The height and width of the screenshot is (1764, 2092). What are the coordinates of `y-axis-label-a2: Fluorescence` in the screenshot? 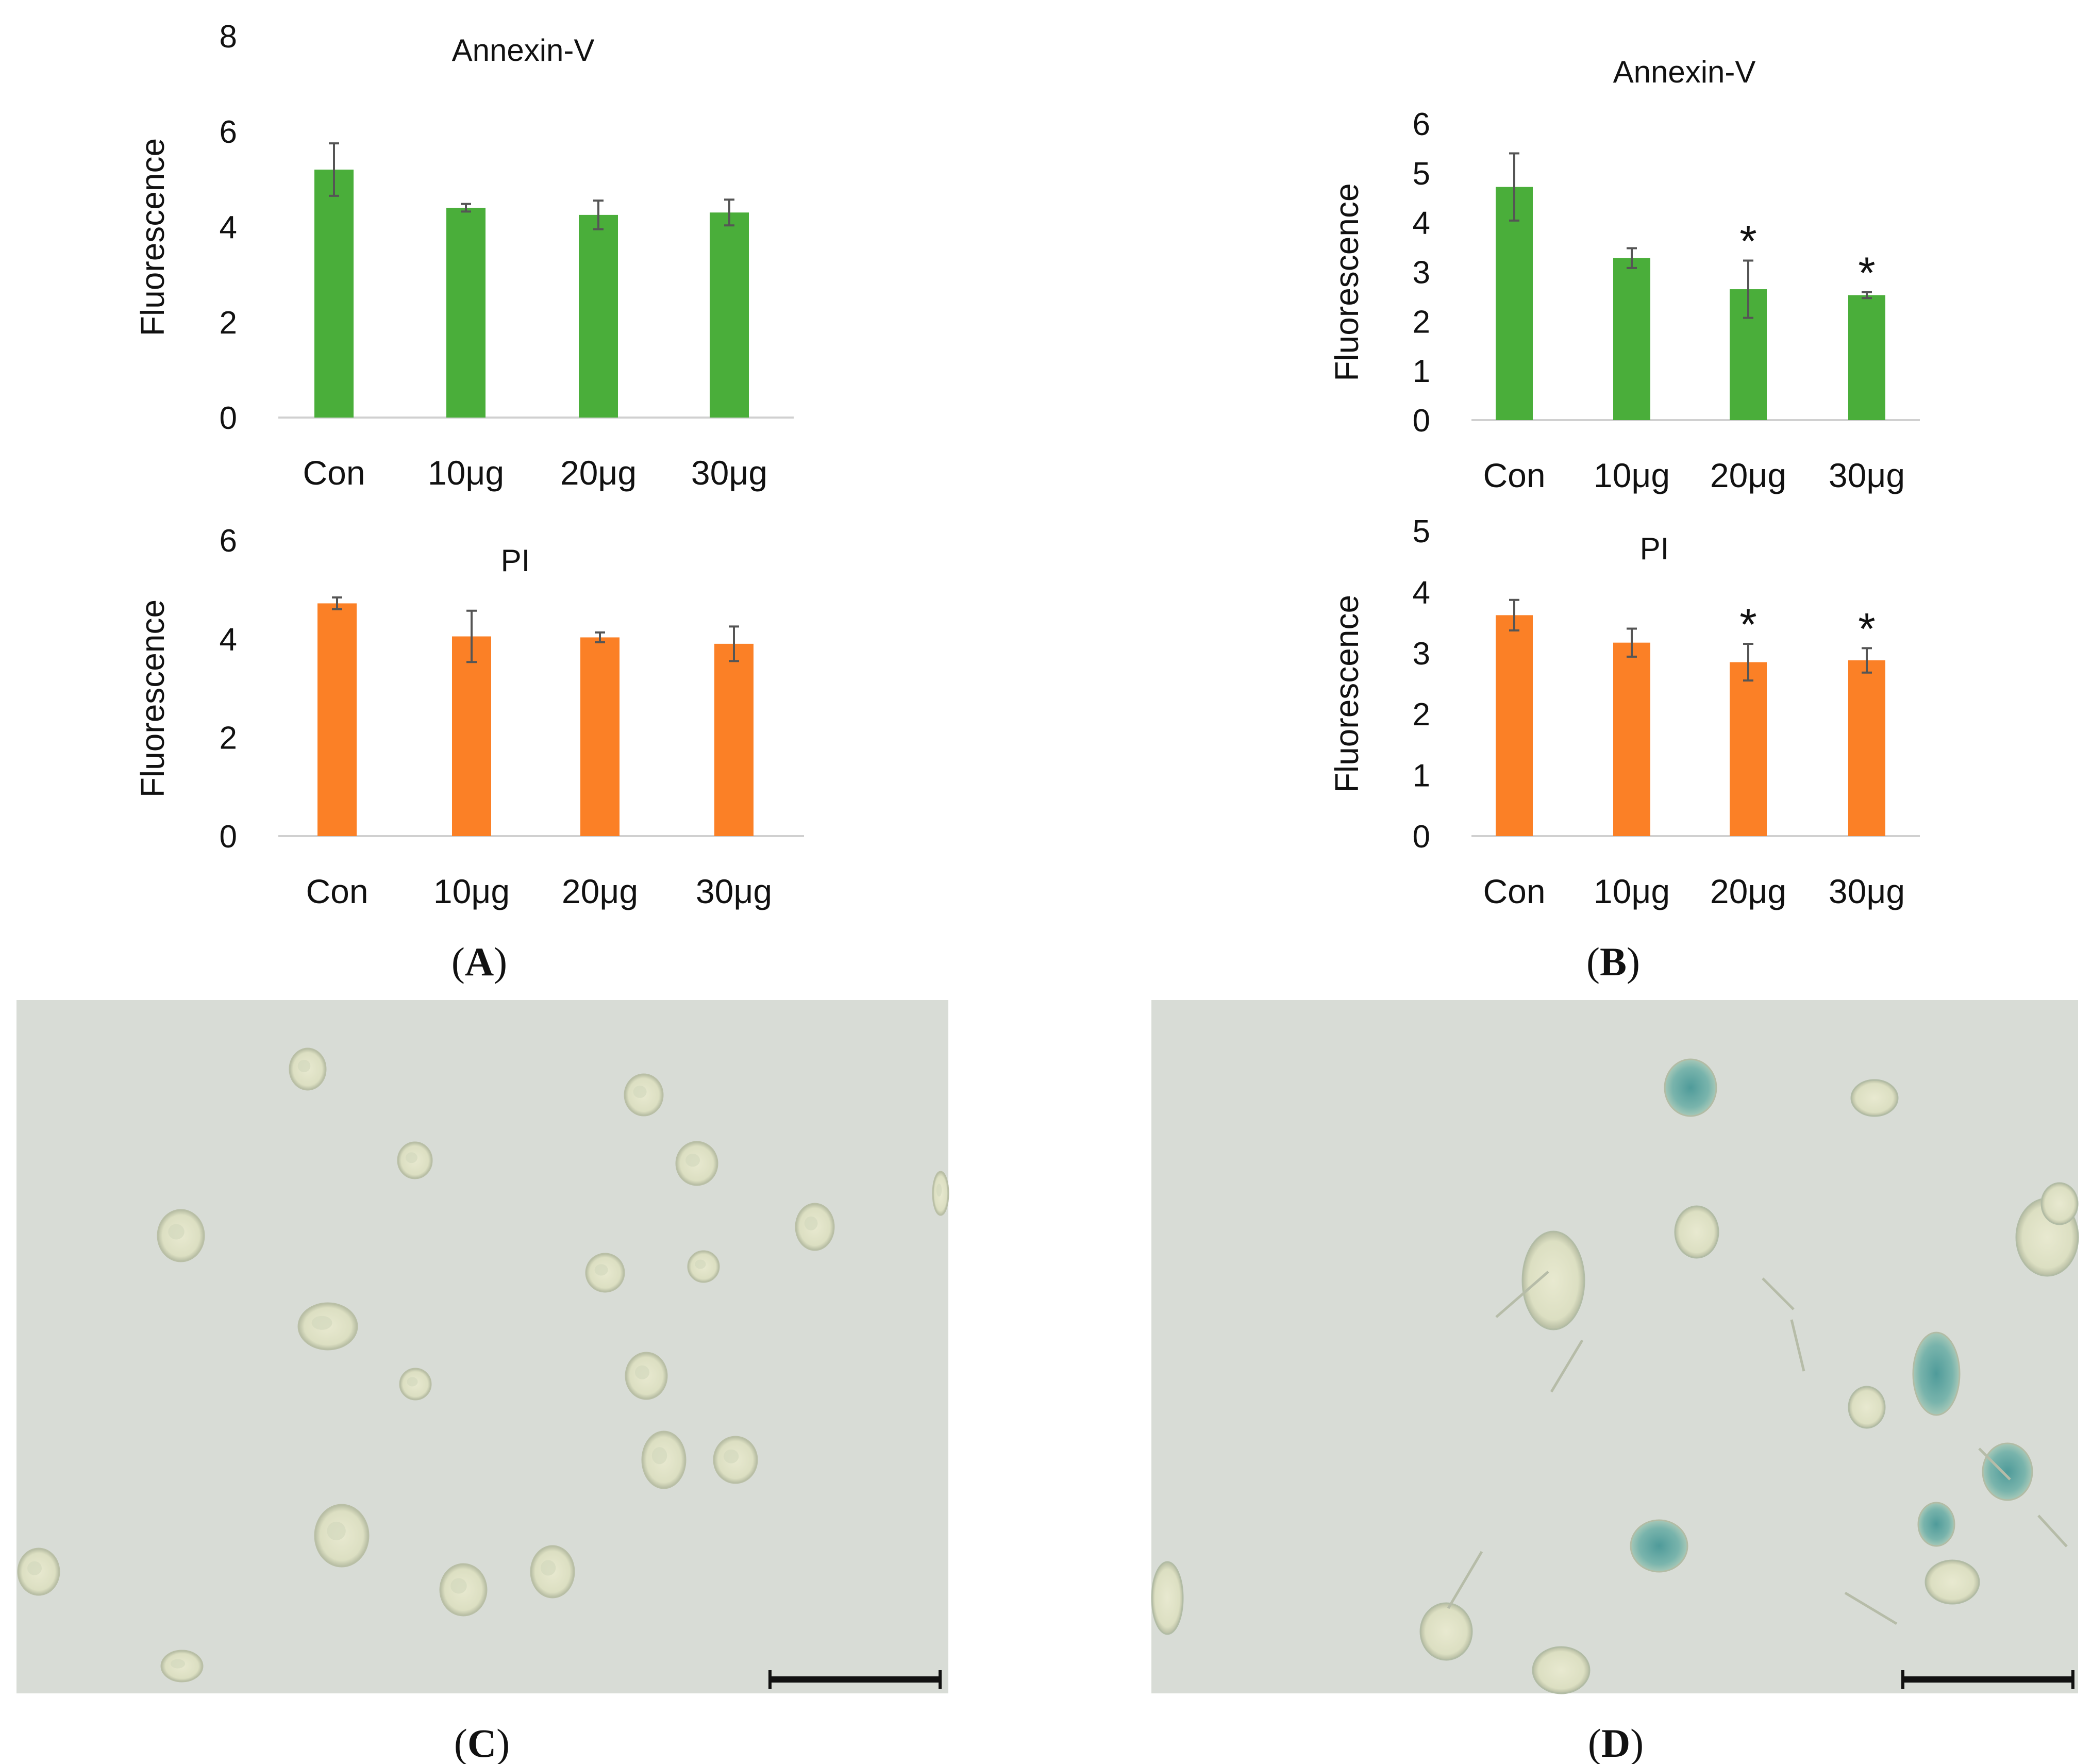 It's located at (152, 698).